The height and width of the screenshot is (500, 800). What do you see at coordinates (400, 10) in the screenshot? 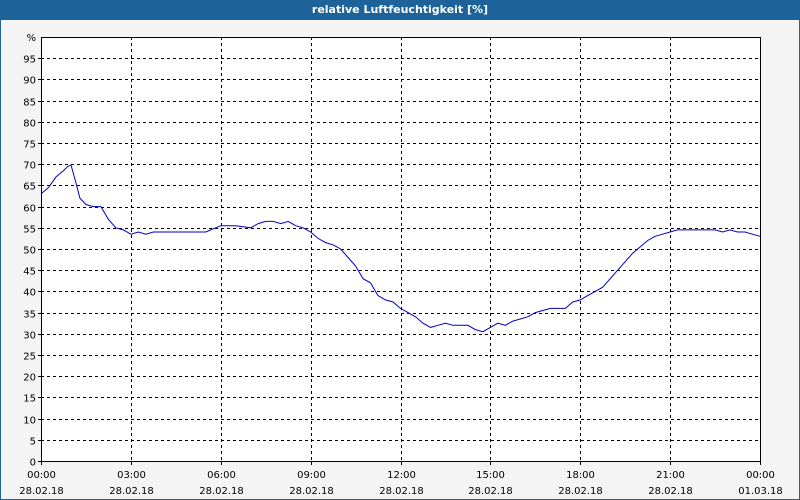
I see `chart-title: relative Luftfeuchtigkeit [%]` at bounding box center [400, 10].